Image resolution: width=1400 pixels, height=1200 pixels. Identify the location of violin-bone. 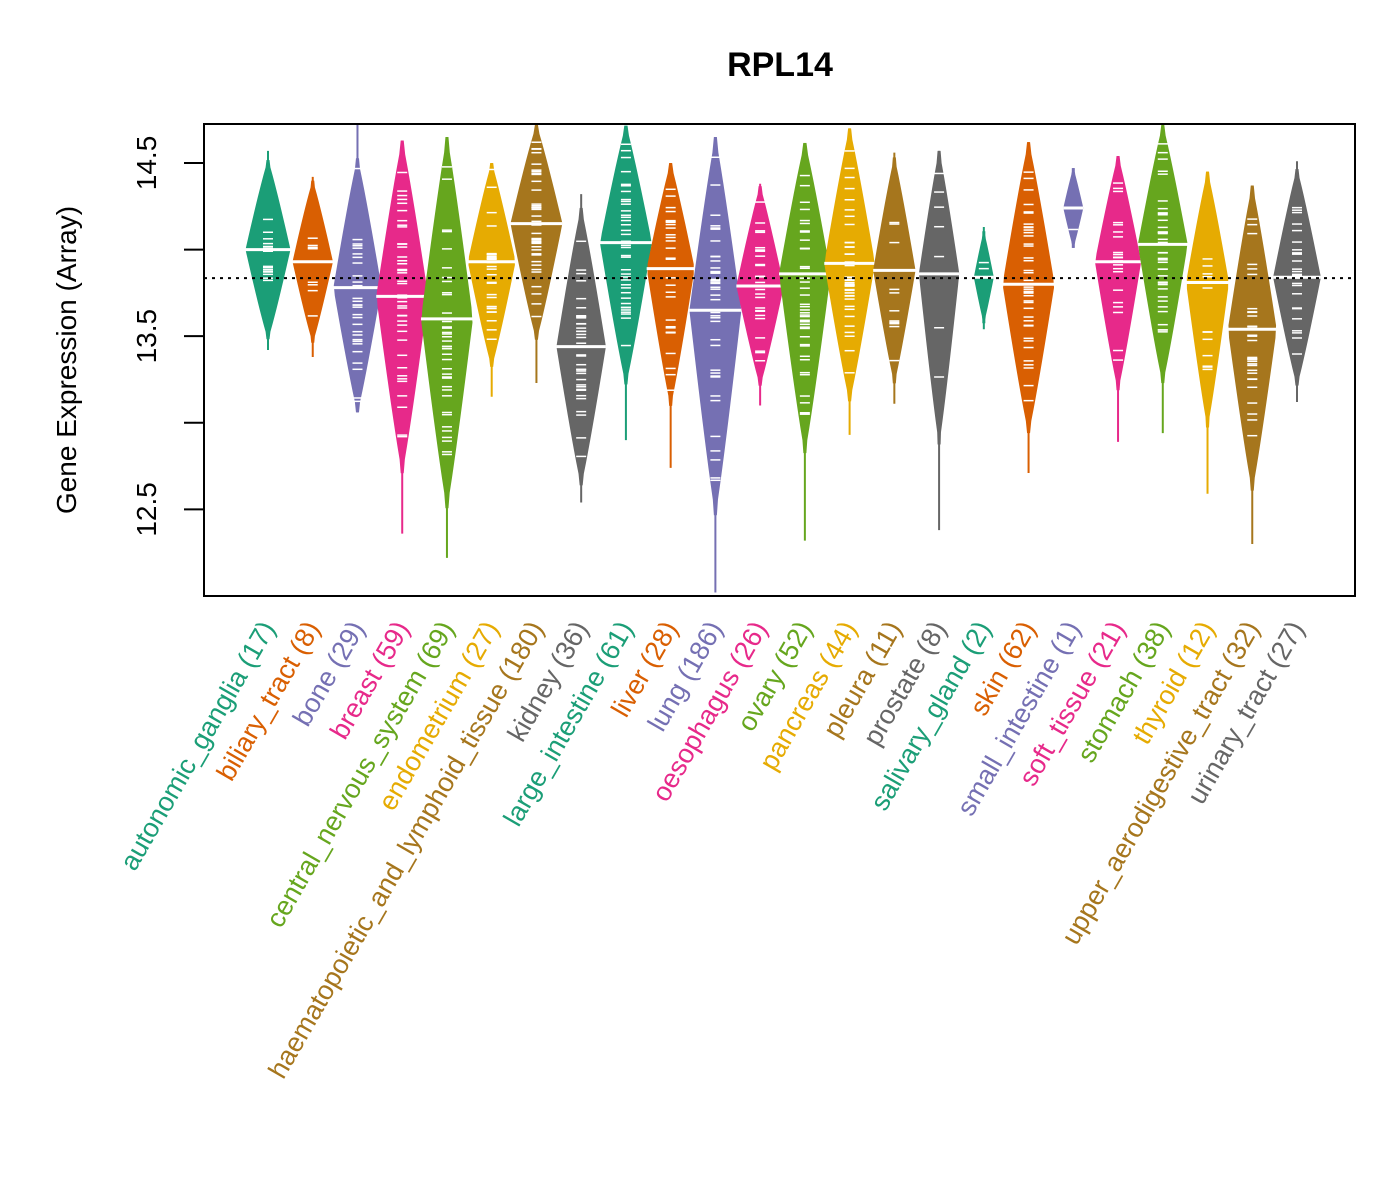
(357, 268).